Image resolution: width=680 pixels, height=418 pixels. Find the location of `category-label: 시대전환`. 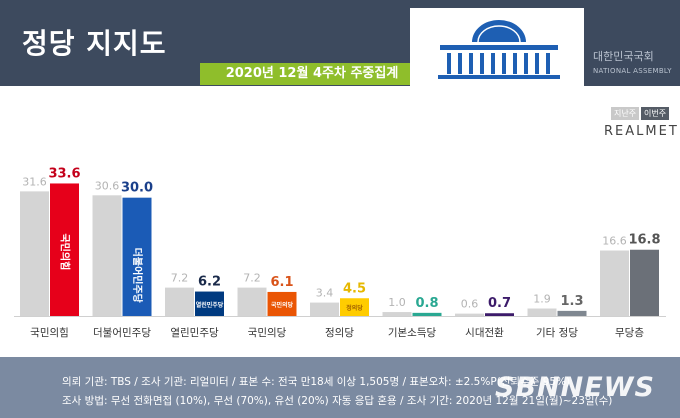

category-label: 시대전환 is located at coordinates (484, 333).